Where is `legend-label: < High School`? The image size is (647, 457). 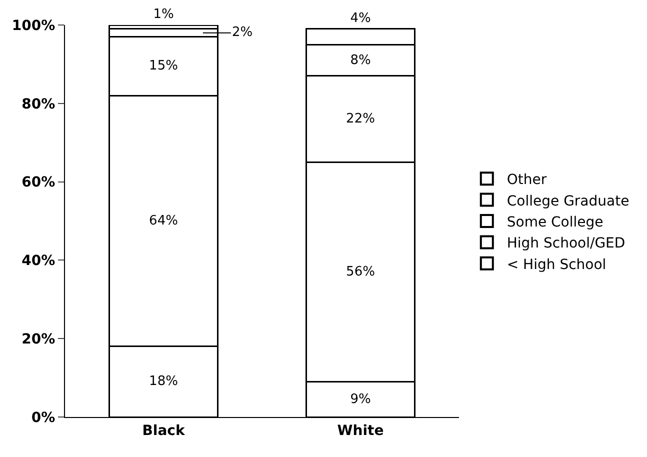
legend-label: < High School is located at coordinates (556, 264).